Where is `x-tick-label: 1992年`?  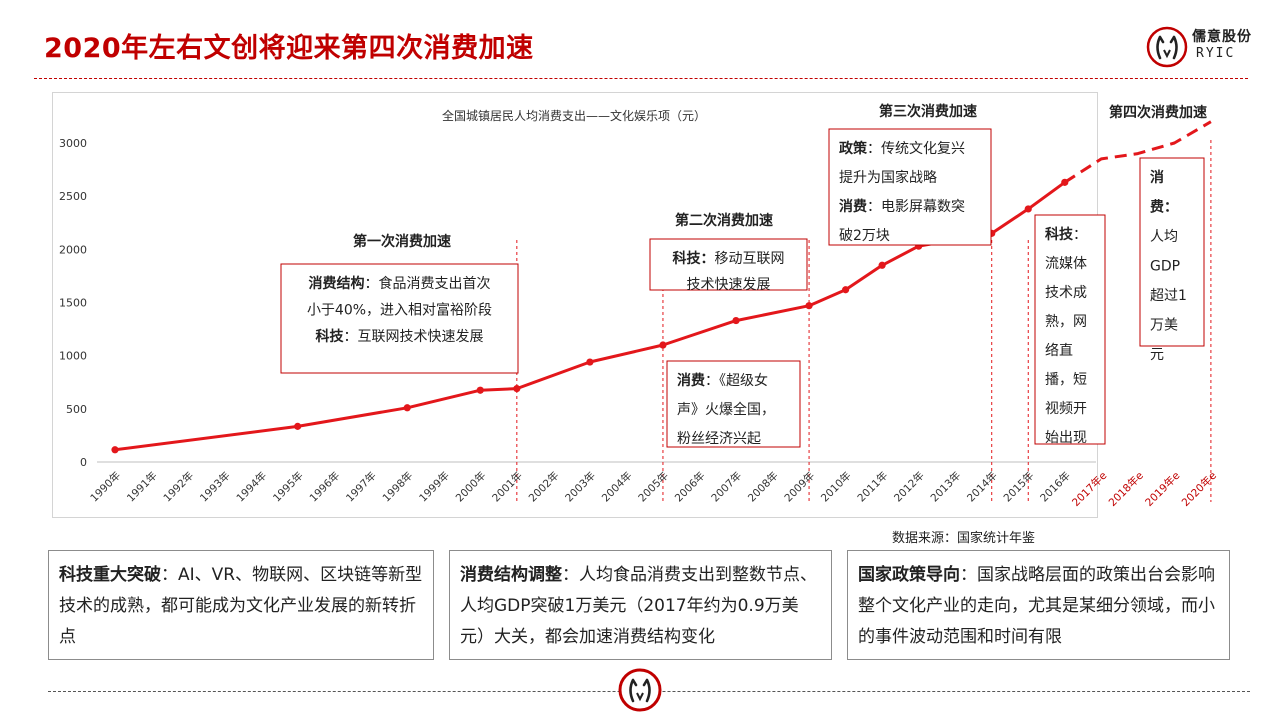 x-tick-label: 1992年 is located at coordinates (179, 487).